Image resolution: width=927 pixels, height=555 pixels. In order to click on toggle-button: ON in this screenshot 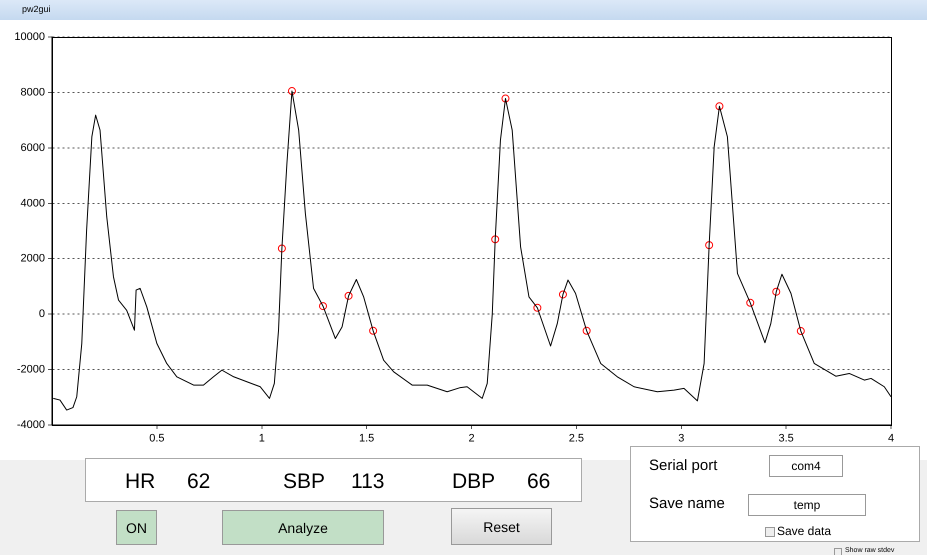, I will do `click(136, 527)`.